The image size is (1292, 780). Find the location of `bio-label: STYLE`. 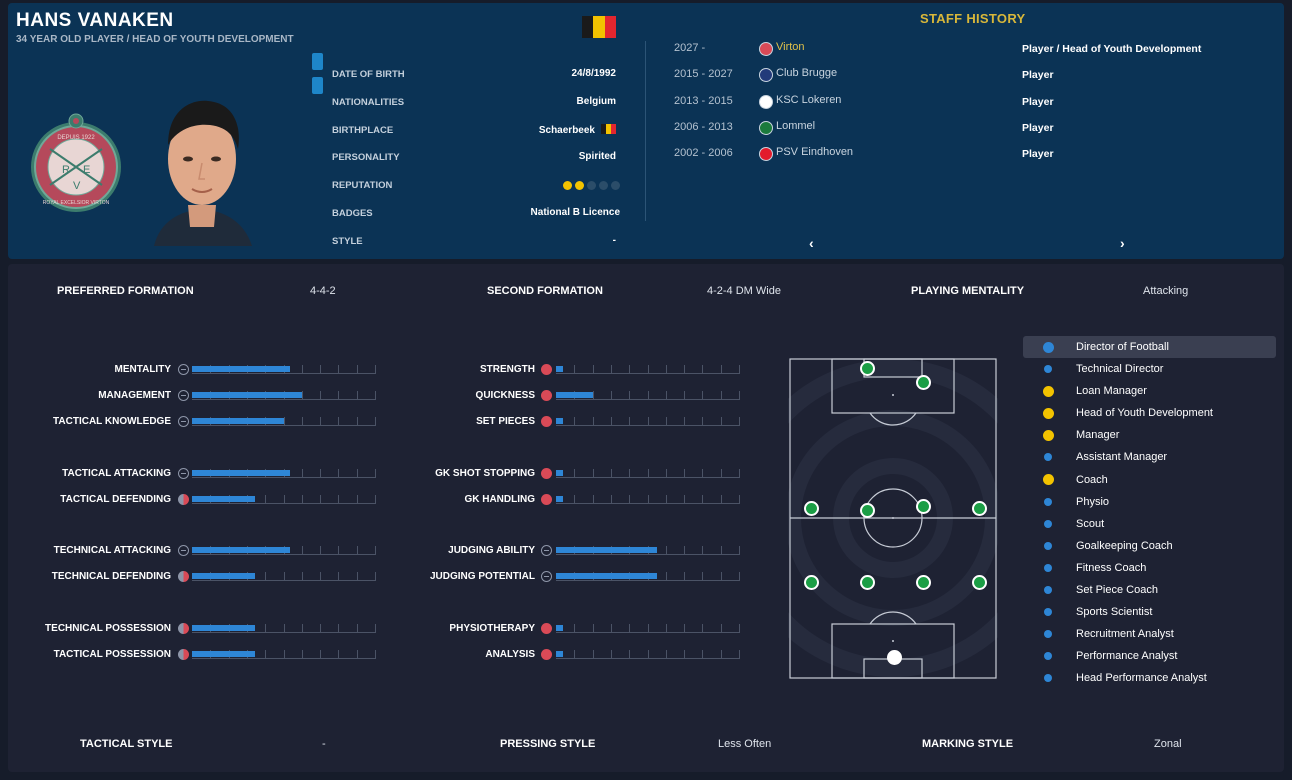

bio-label: STYLE is located at coordinates (347, 241).